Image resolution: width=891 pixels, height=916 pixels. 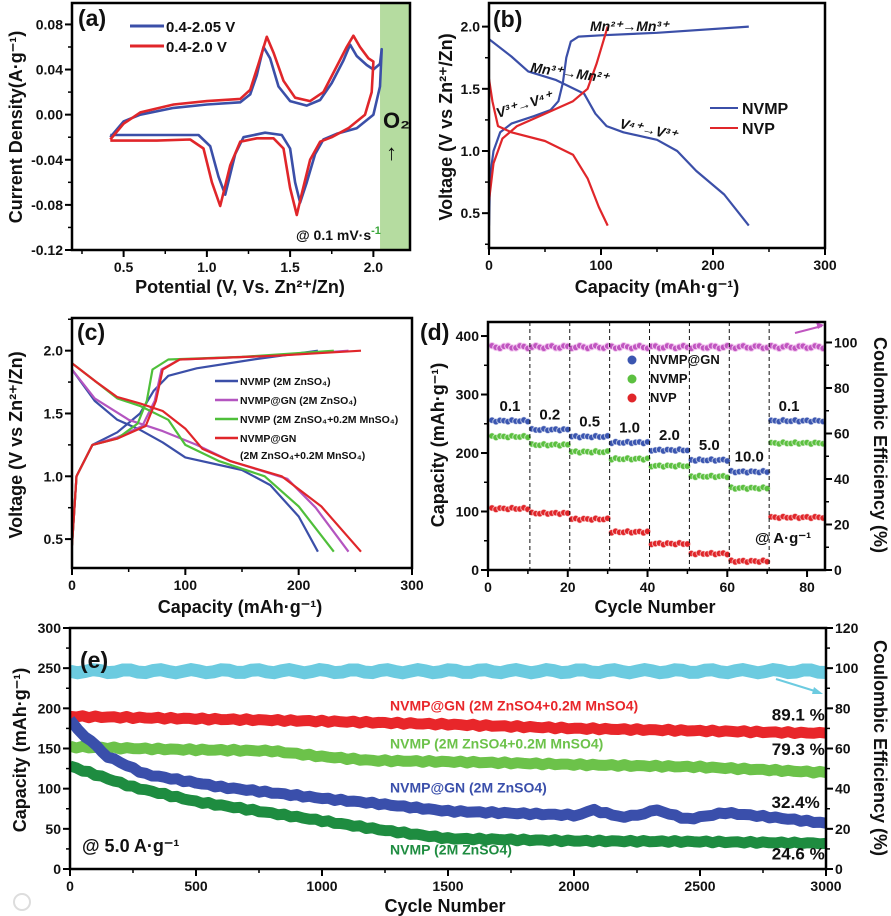 I want to click on retention-label: 32.4%, so click(x=795, y=802).